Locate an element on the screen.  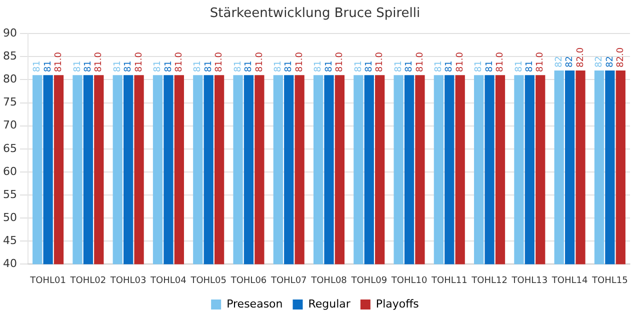
x-tick-label: TOHL14 is located at coordinates (569, 281).